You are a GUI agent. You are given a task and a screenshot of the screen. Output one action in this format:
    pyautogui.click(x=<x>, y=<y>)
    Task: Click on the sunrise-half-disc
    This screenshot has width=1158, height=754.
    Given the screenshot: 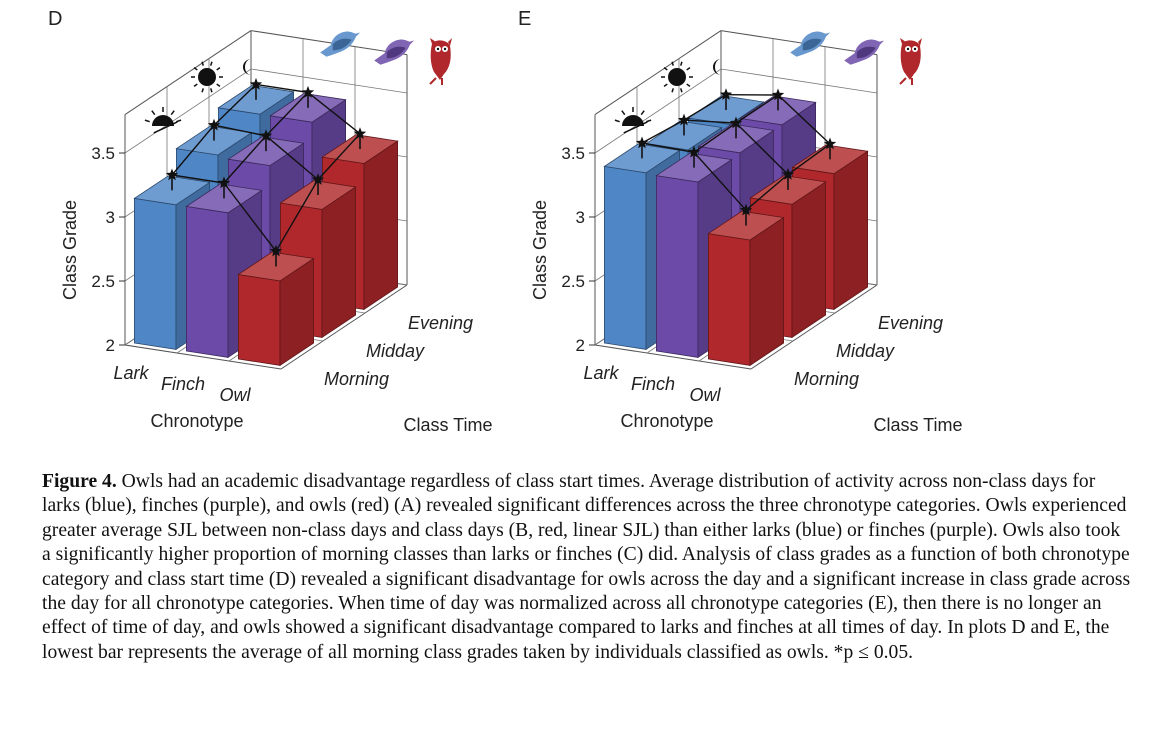 What is the action you would take?
    pyautogui.click(x=163, y=120)
    